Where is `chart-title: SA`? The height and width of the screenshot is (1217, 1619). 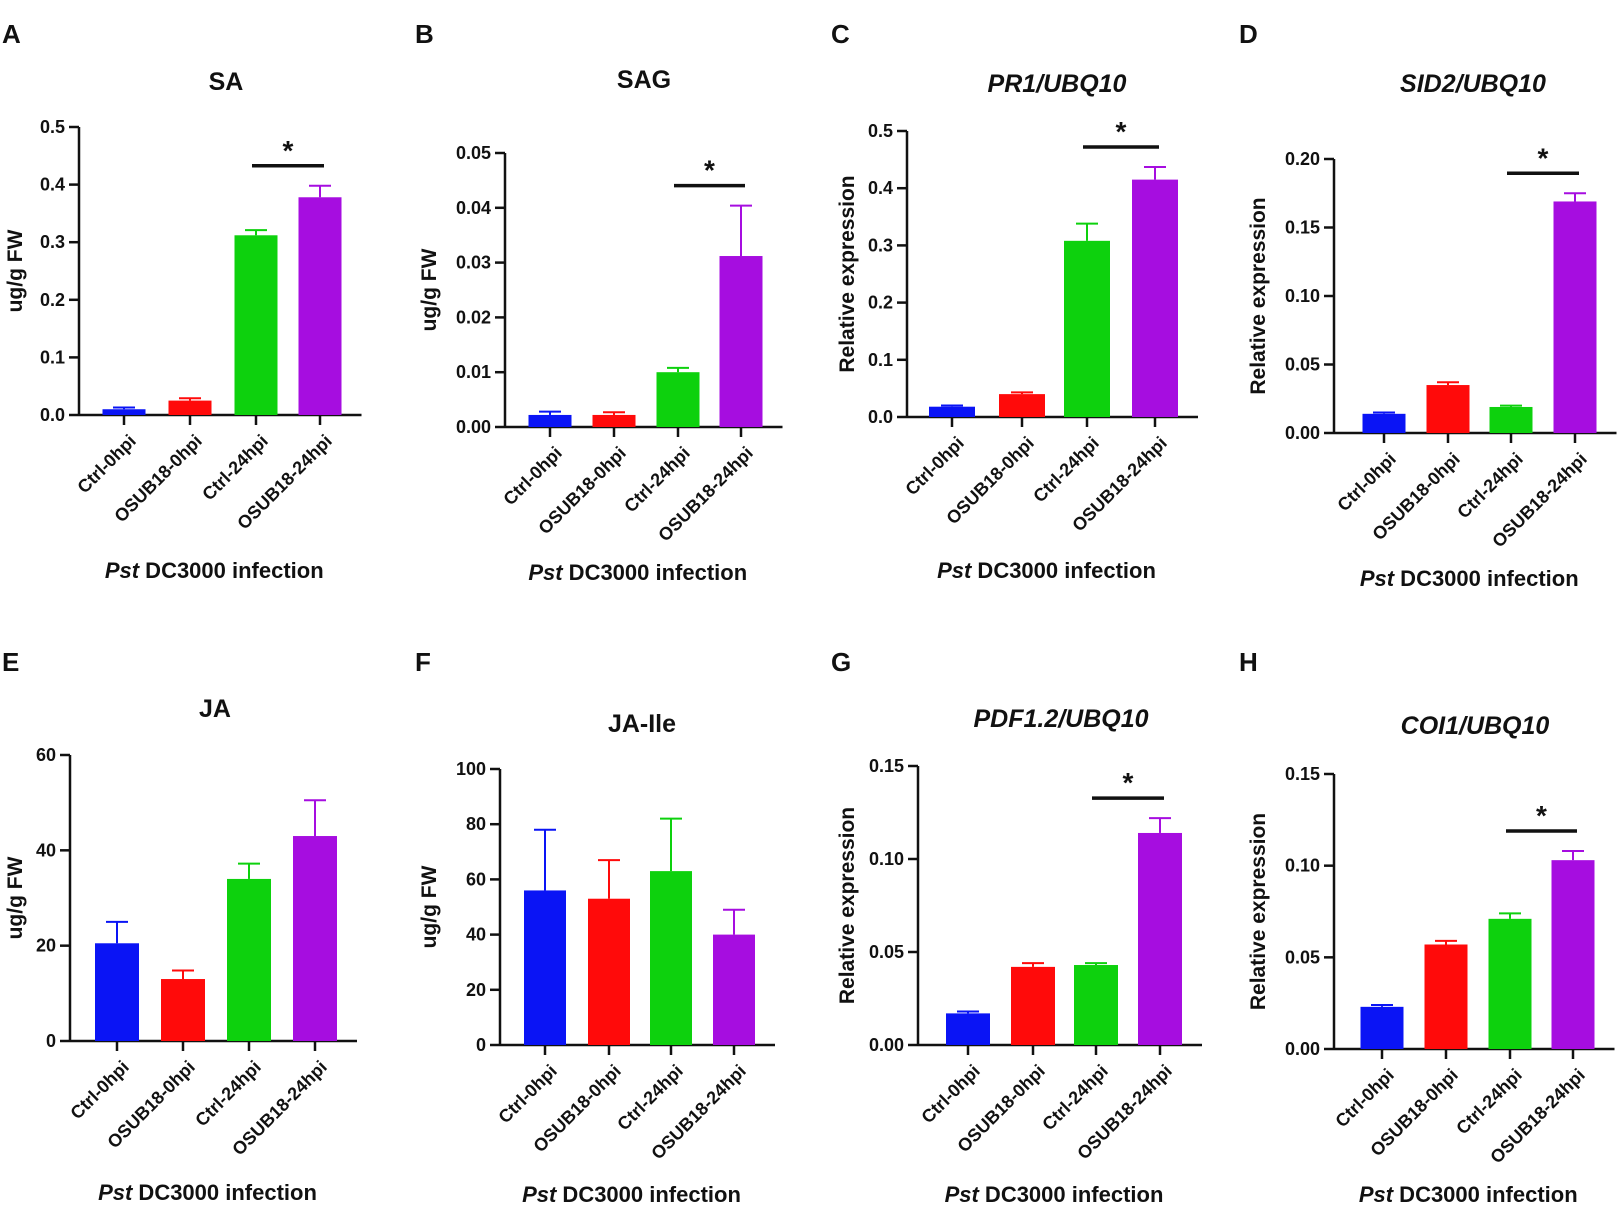 chart-title: SA is located at coordinates (226, 82).